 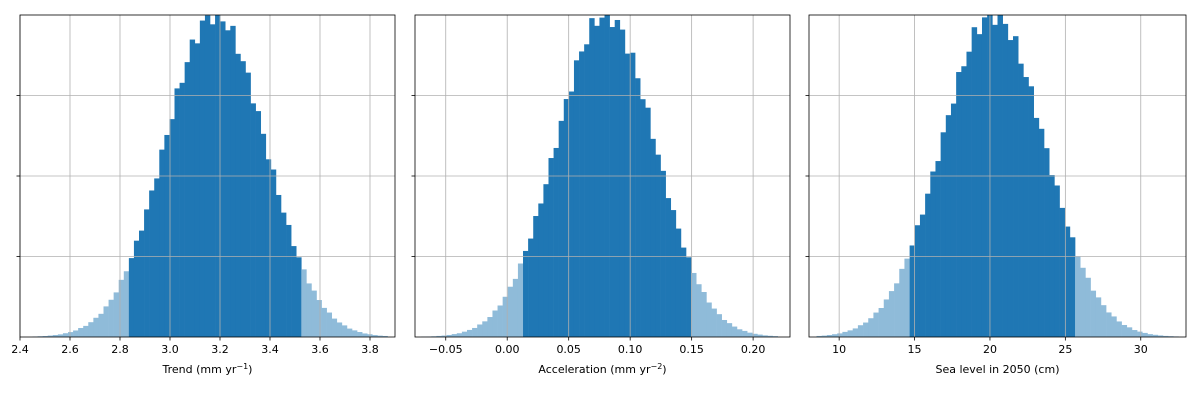 I want to click on x-tick-label: 0.05, so click(x=568, y=349).